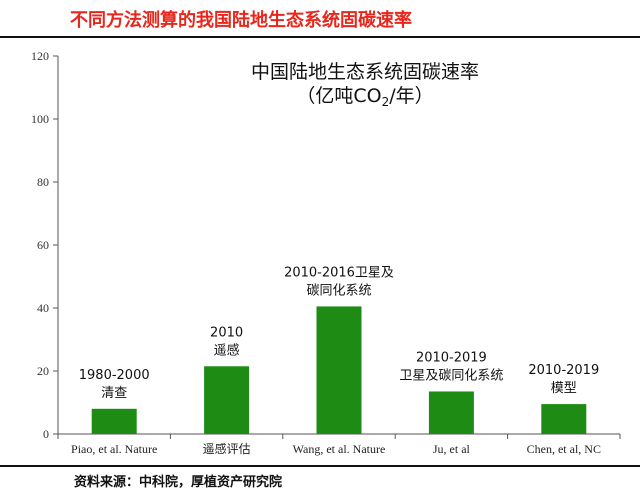  Describe the element at coordinates (564, 449) in the screenshot. I see `x-category-label: Chen, et al, NC` at that location.